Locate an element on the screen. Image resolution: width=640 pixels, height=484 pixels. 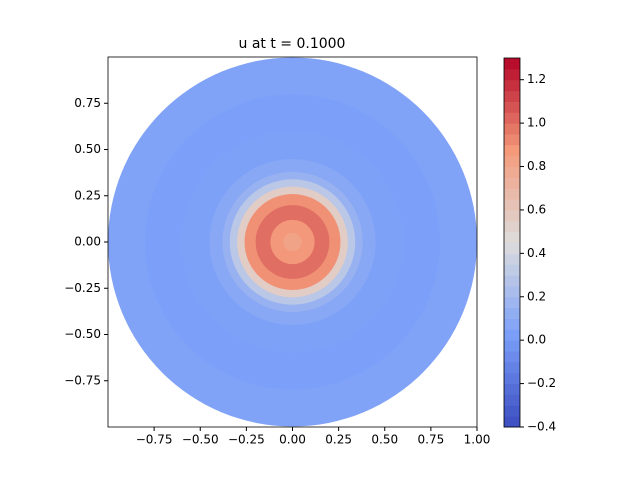
x-tick-label: 0.75 is located at coordinates (431, 440).